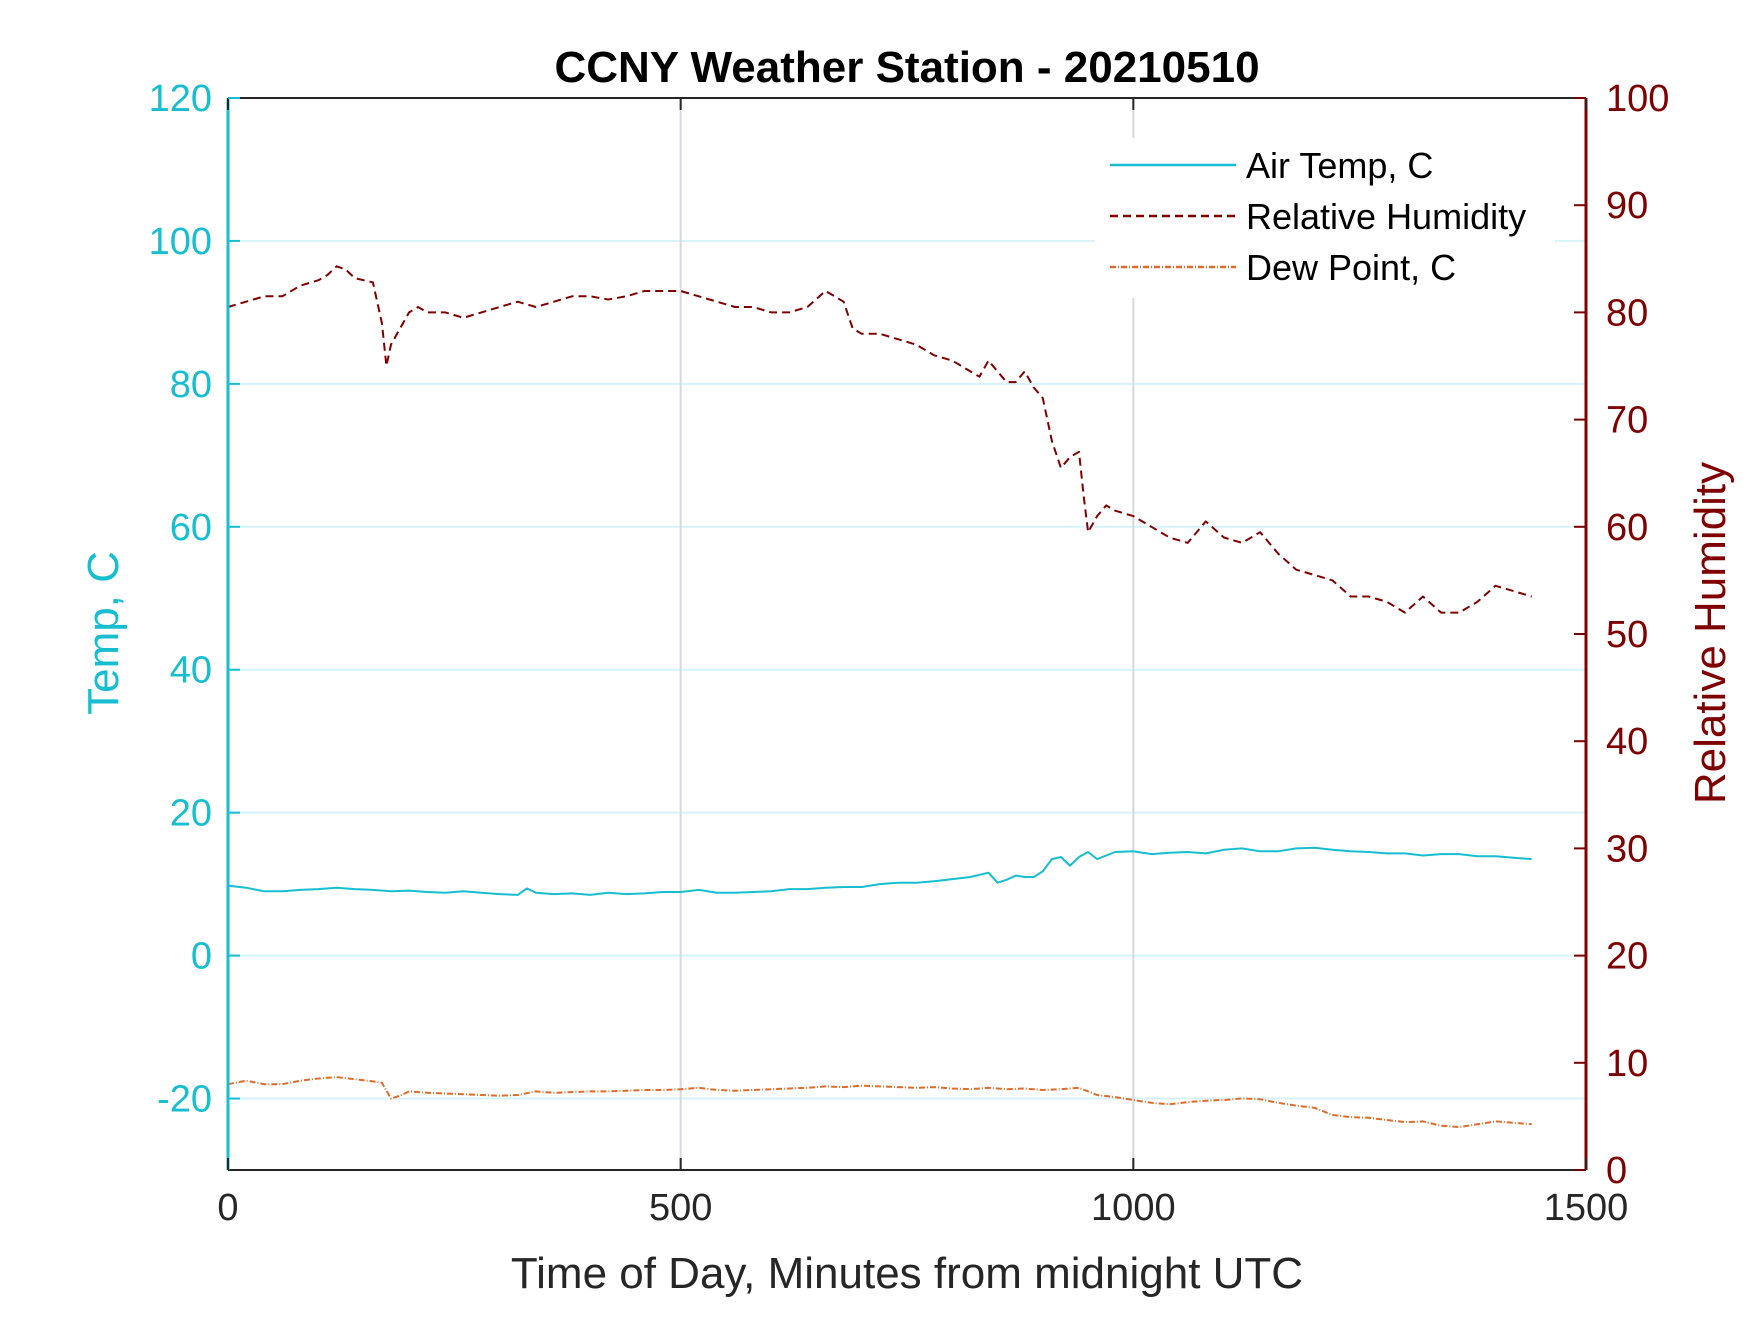 The image size is (1750, 1318). Describe the element at coordinates (227, 1208) in the screenshot. I see `x-tick-label: 0` at that location.